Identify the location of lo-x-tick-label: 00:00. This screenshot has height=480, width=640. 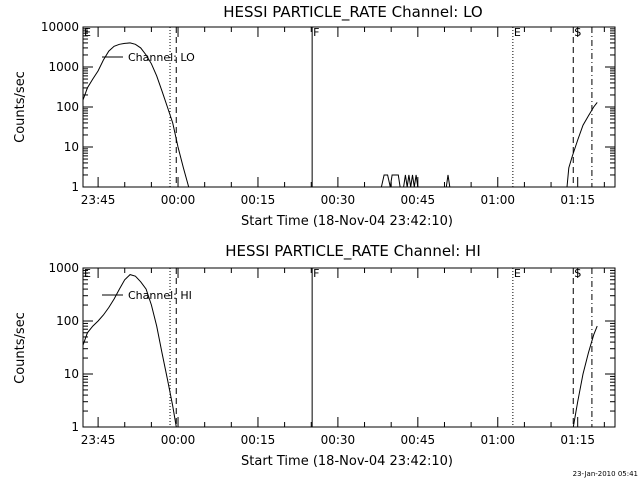
(178, 200).